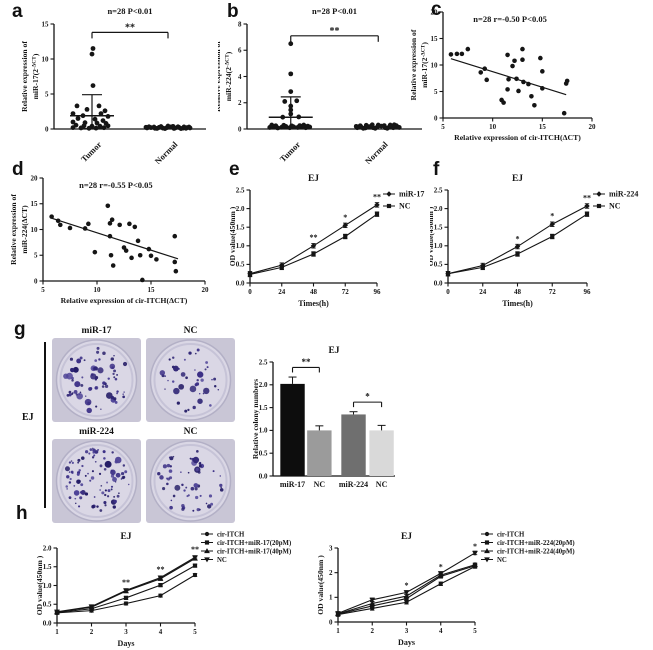 The image size is (653, 650). What do you see at coordinates (22, 513) in the screenshot?
I see `panel-label-h: h` at bounding box center [22, 513].